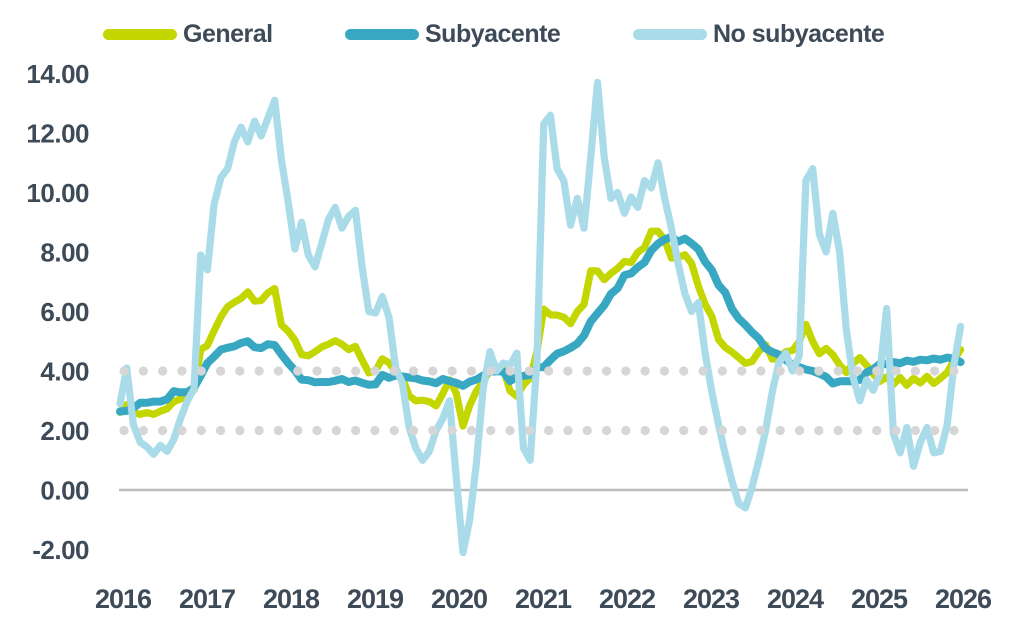 Image resolution: width=1024 pixels, height=623 pixels. Describe the element at coordinates (879, 599) in the screenshot. I see `x-axis-tick-label: 2025` at that location.